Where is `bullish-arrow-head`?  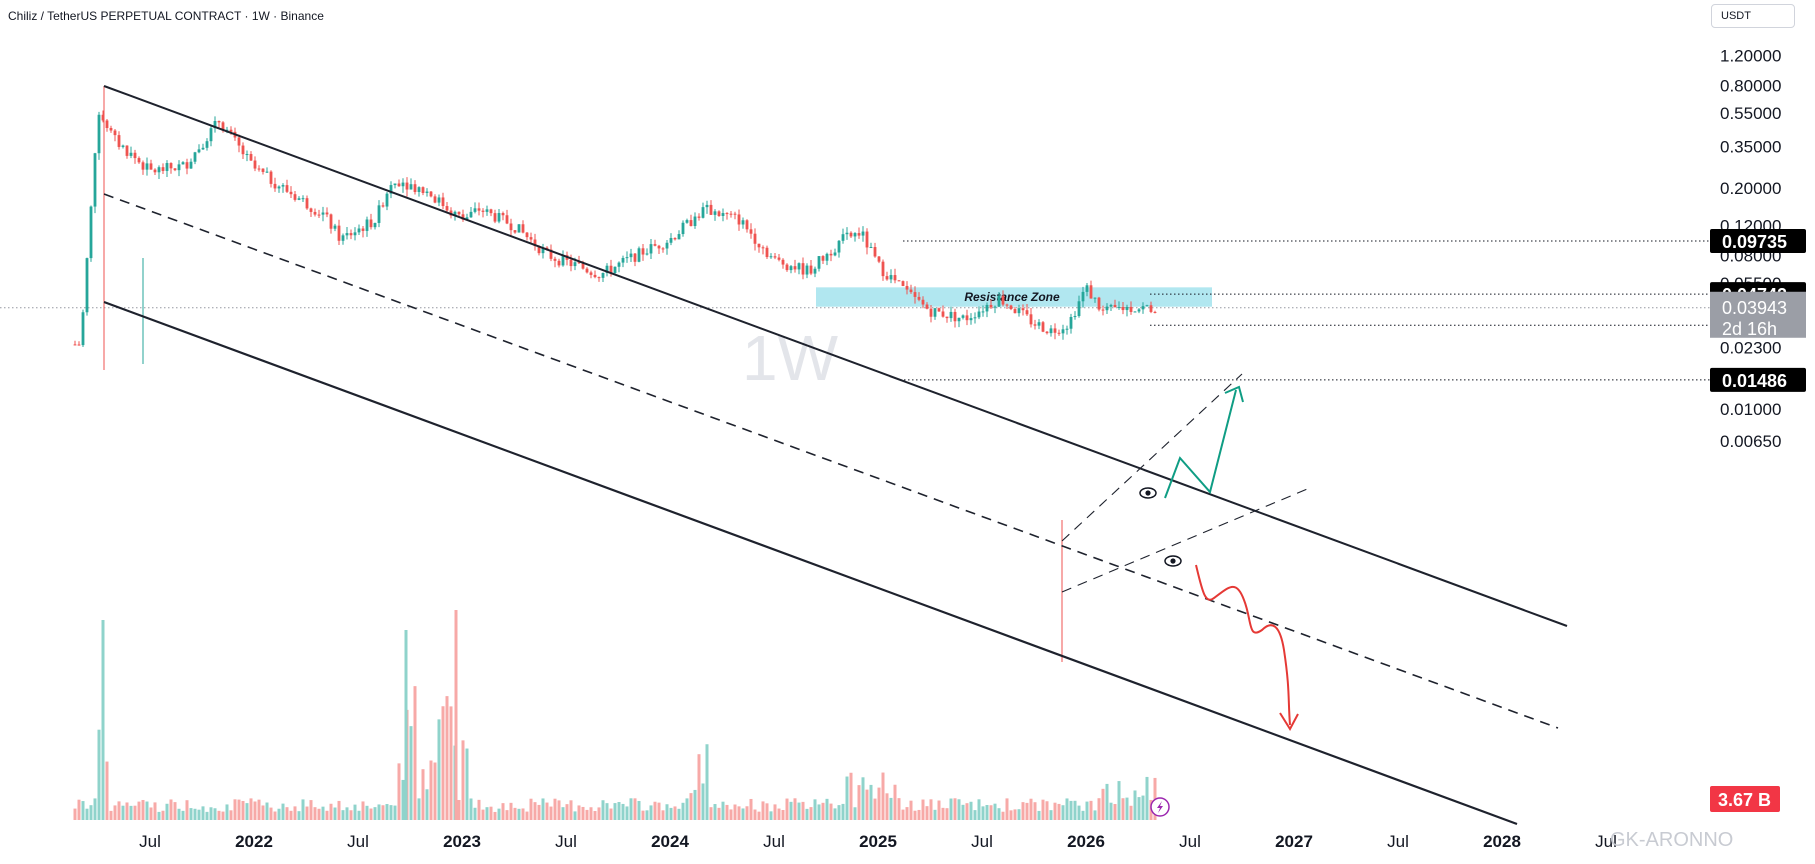
bullish-arrow-head is located at coordinates (1234, 394).